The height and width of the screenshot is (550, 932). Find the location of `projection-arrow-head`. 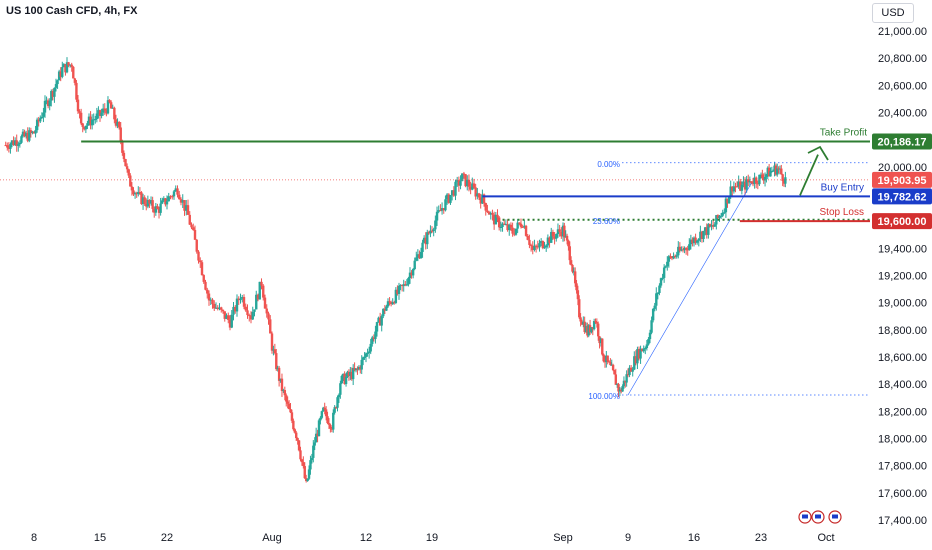

projection-arrow-head is located at coordinates (818, 153).